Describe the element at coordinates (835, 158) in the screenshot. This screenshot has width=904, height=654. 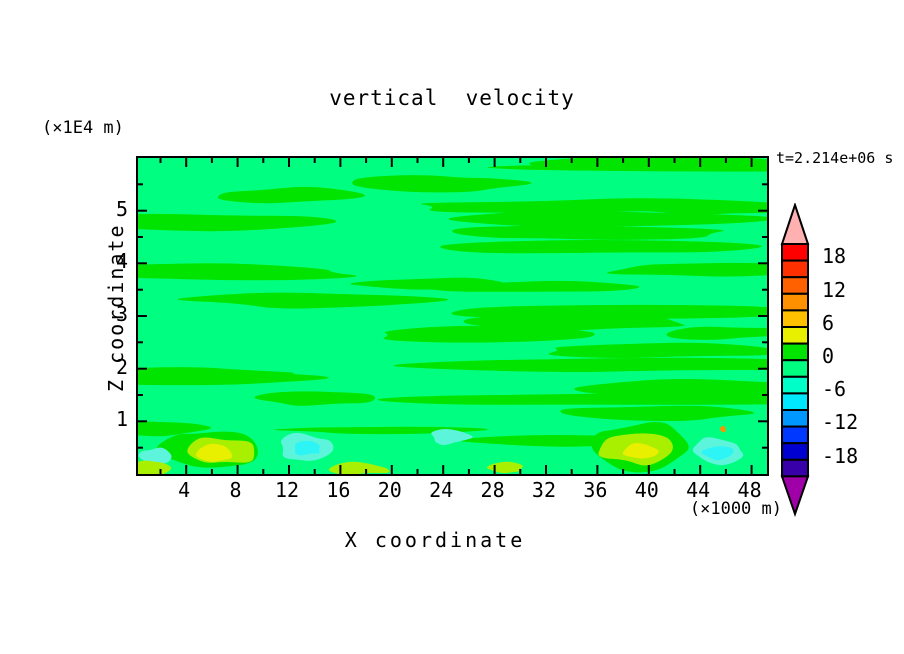
I see `timestamp-label: t=2.214e+06 s` at that location.